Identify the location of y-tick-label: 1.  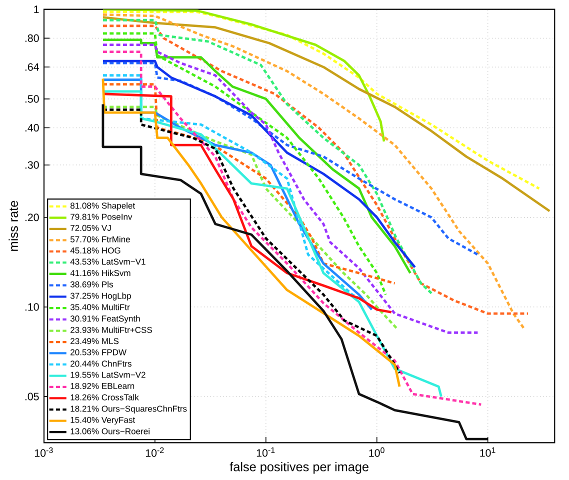
(36, 10).